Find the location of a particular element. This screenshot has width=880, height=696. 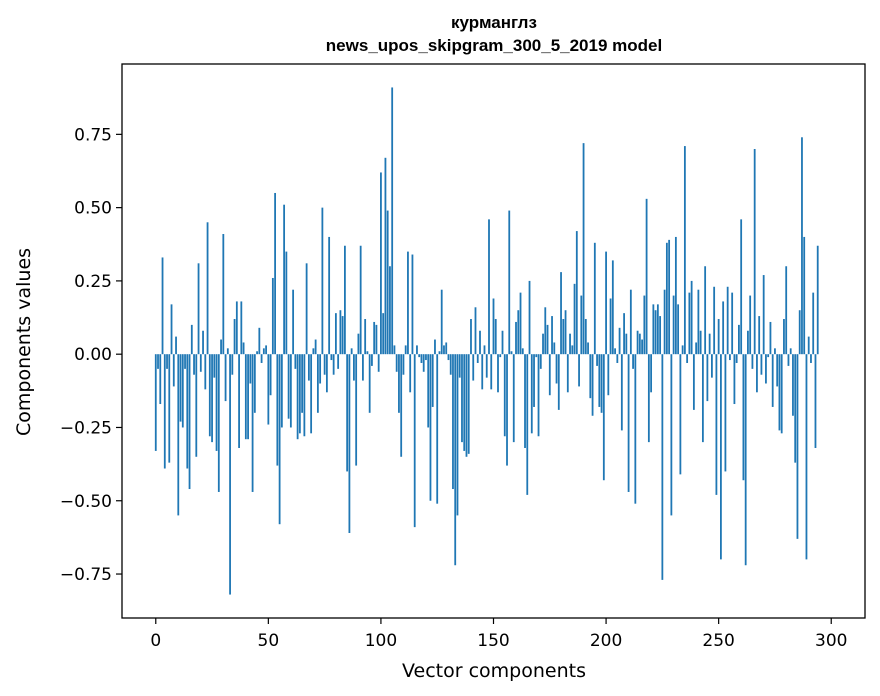

x-tick-label: 50 is located at coordinates (269, 641).